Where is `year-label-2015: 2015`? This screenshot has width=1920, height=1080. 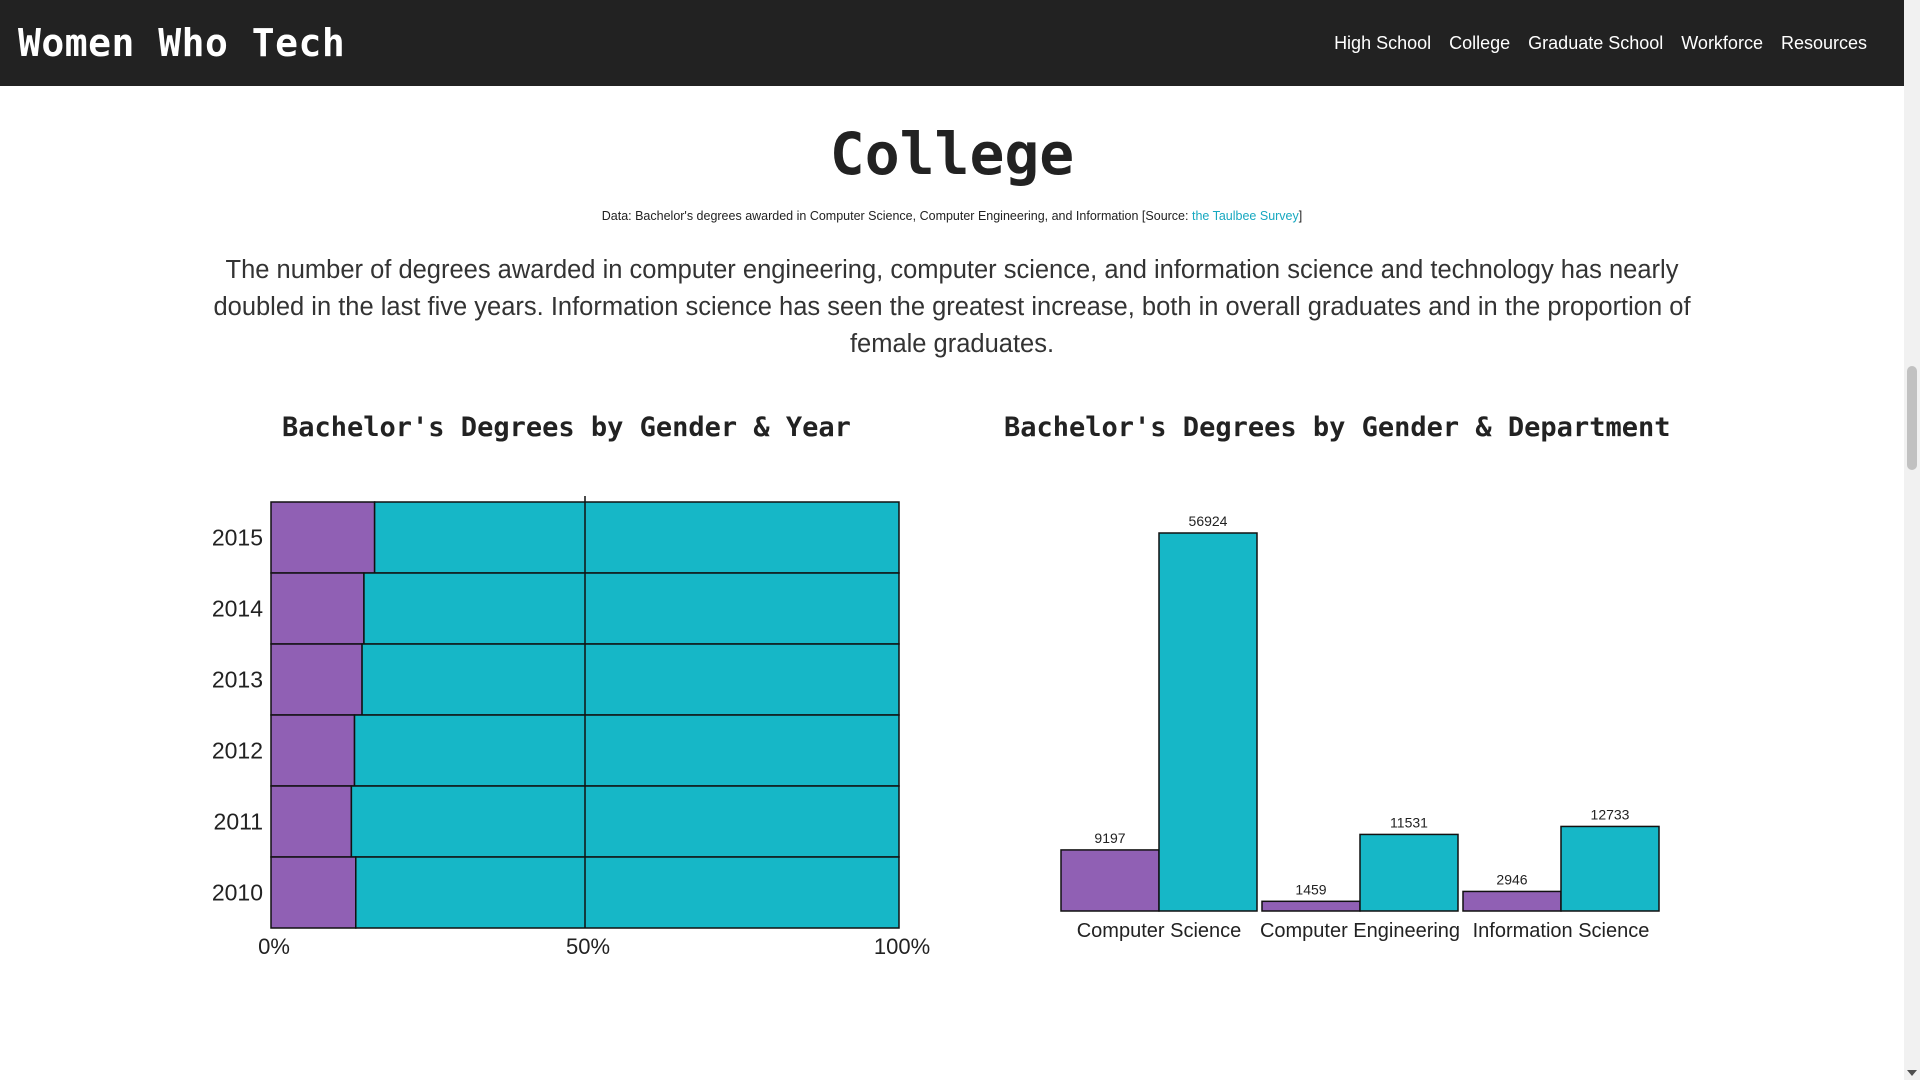 year-label-2015: 2015 is located at coordinates (237, 538).